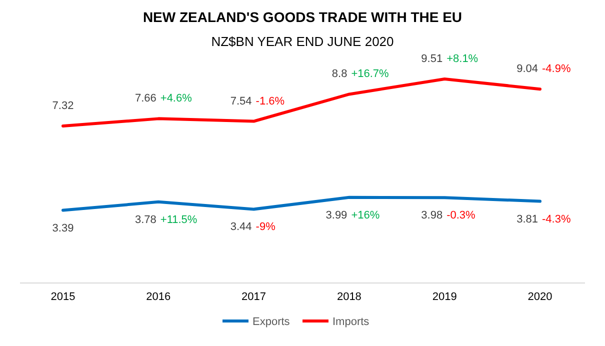 Image resolution: width=605 pixels, height=346 pixels. What do you see at coordinates (444, 297) in the screenshot?
I see `x-tick-label: 2019` at bounding box center [444, 297].